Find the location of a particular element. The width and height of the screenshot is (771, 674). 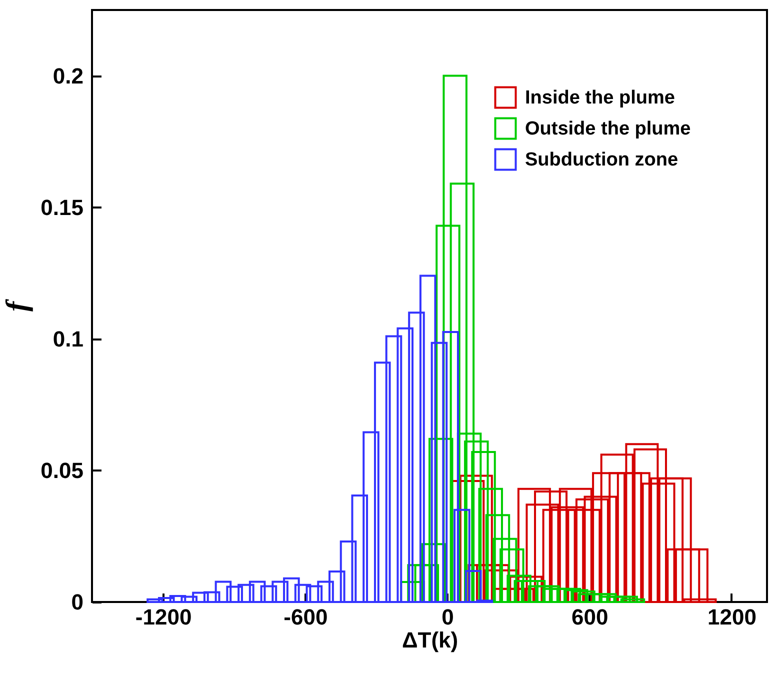

legend-label: Inside the plume is located at coordinates (600, 98).